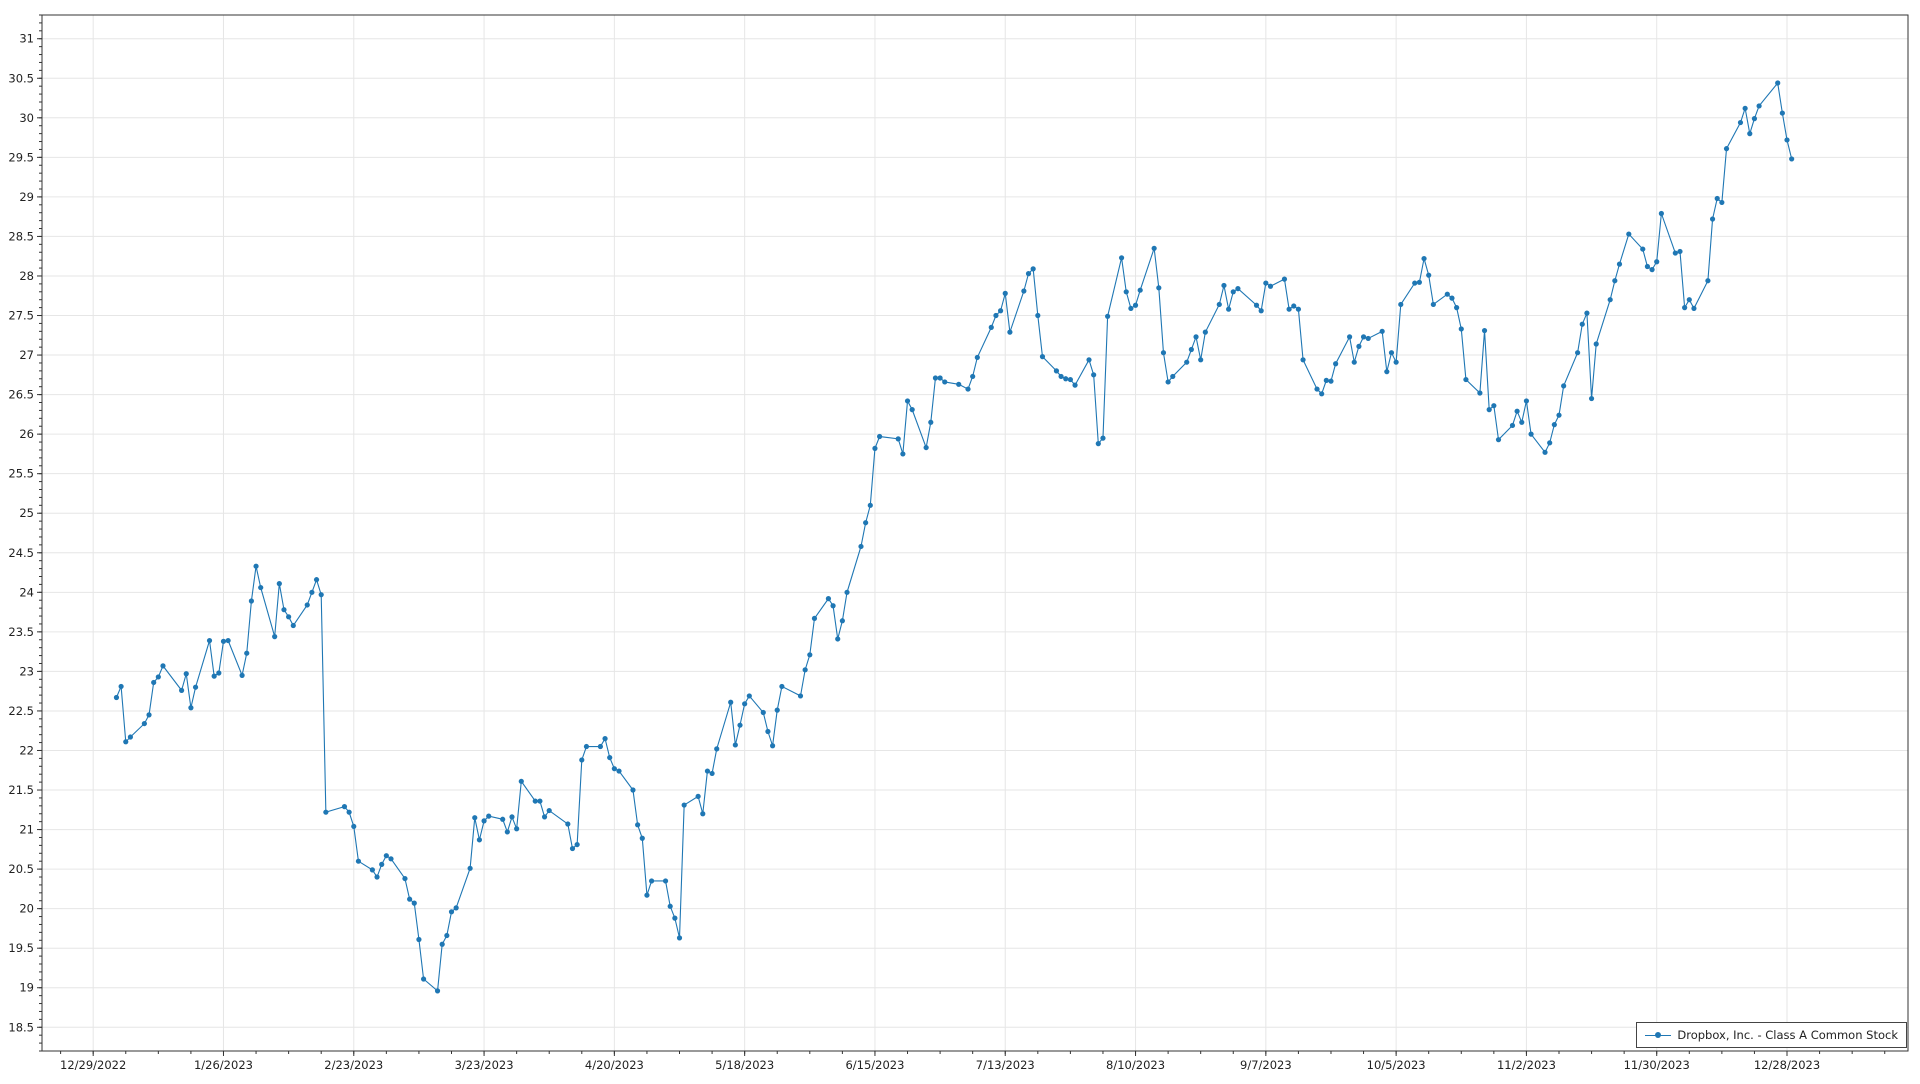 Image resolution: width=1920 pixels, height=1084 pixels. I want to click on x-tick-label: 3/23/2023, so click(484, 1065).